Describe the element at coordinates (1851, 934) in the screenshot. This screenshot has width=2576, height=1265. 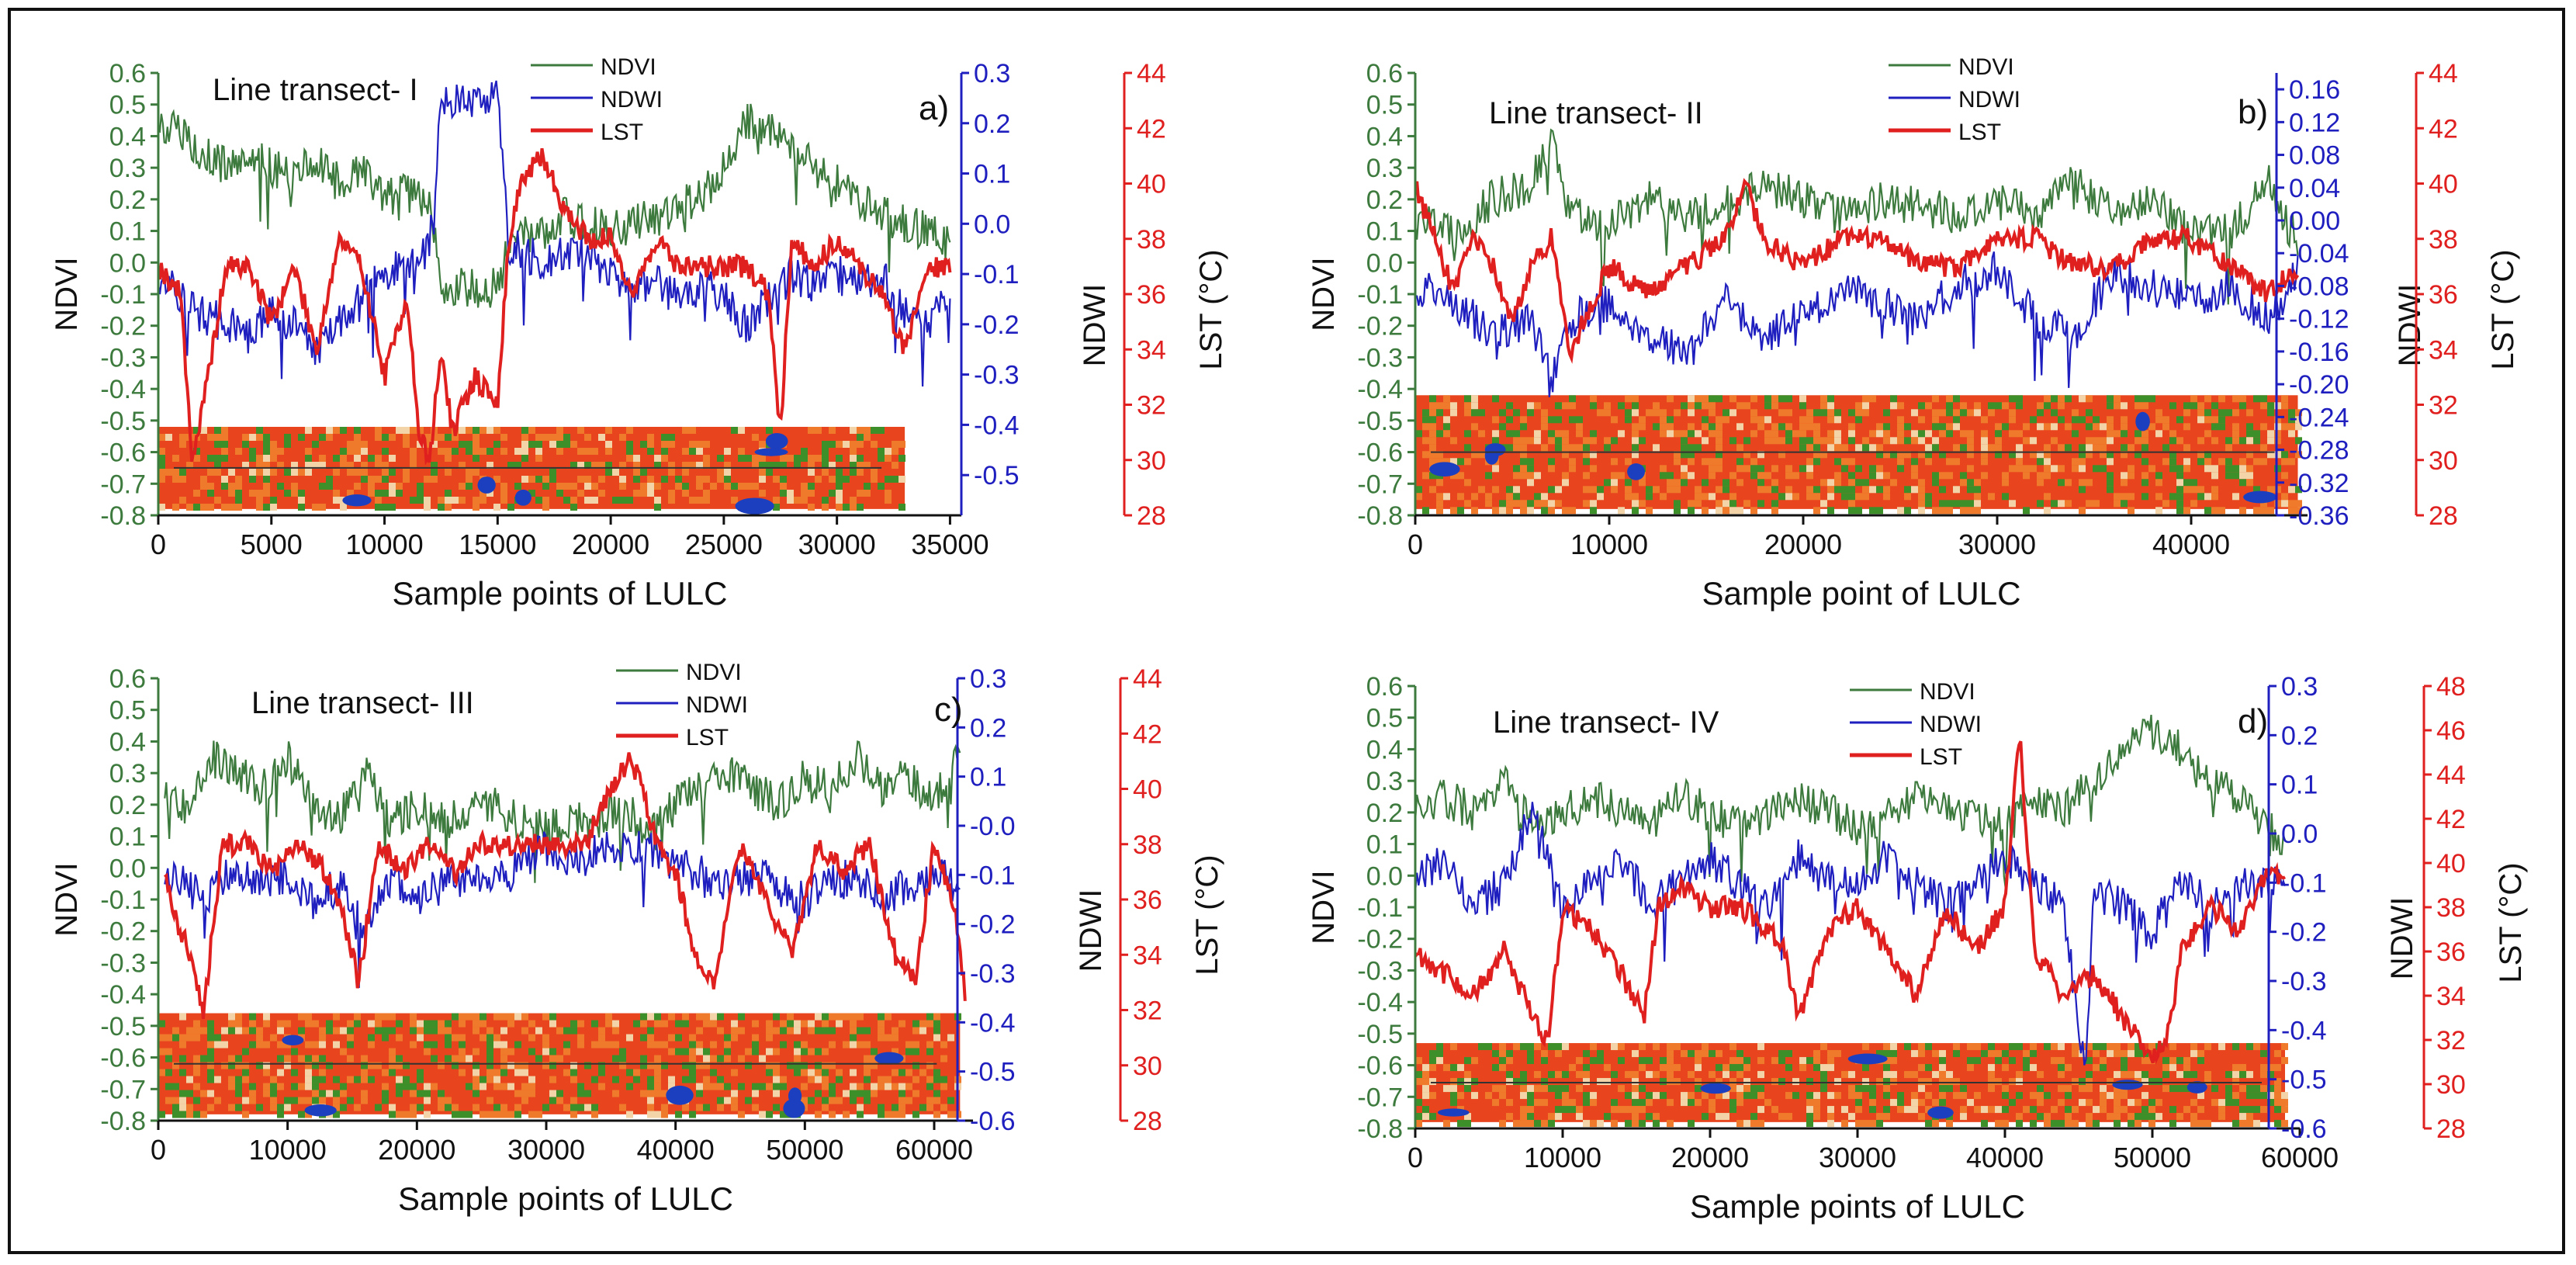
I see `series-ndwi` at that location.